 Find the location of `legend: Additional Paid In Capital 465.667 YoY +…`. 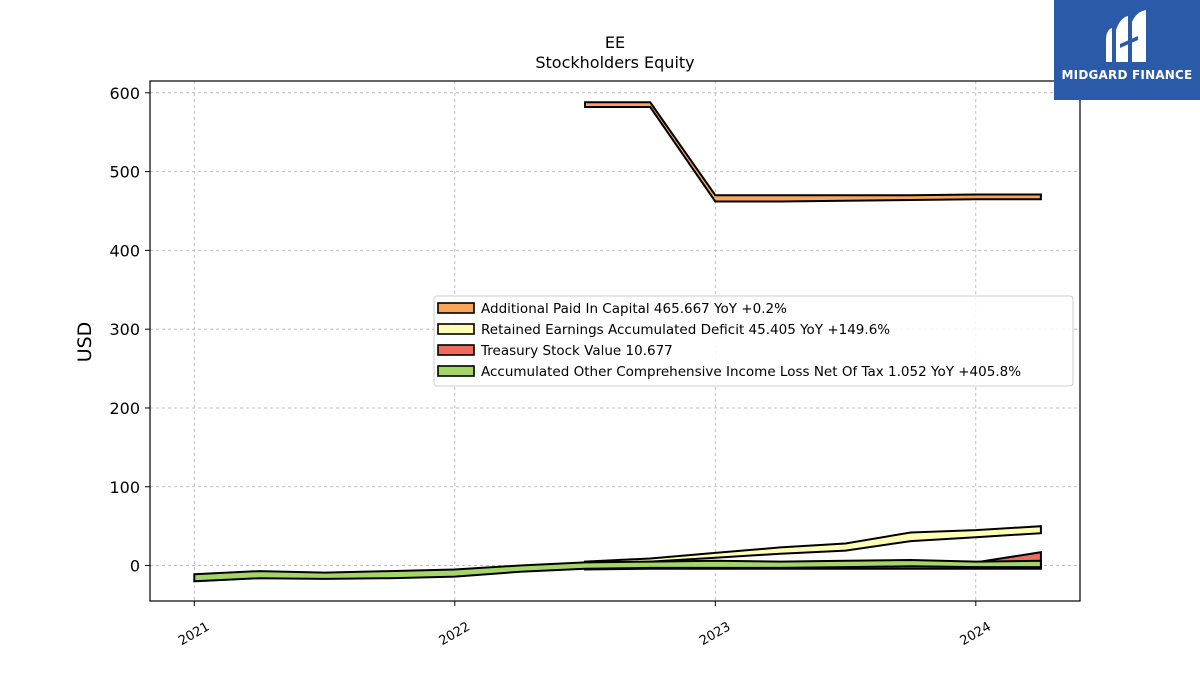

legend: Additional Paid In Capital 465.667 YoY +… is located at coordinates (753, 341).